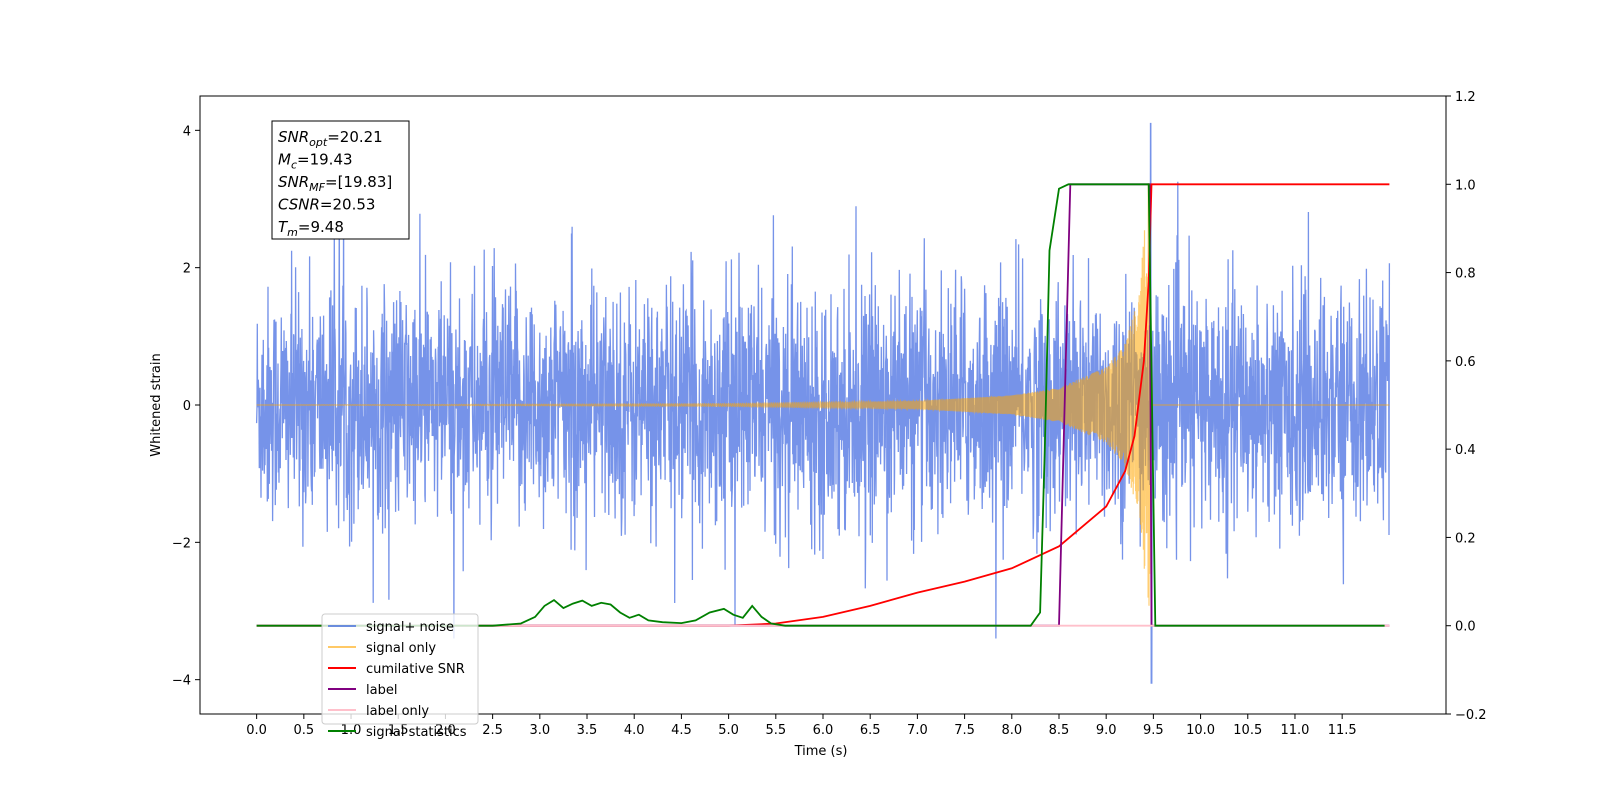  What do you see at coordinates (381, 690) in the screenshot?
I see `legend-label-label: label` at bounding box center [381, 690].